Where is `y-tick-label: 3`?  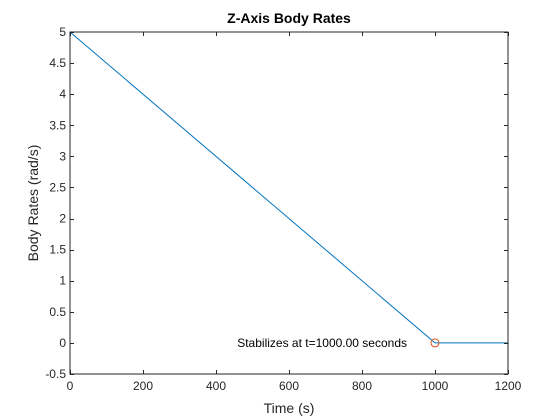
y-tick-label: 3 is located at coordinates (62, 156).